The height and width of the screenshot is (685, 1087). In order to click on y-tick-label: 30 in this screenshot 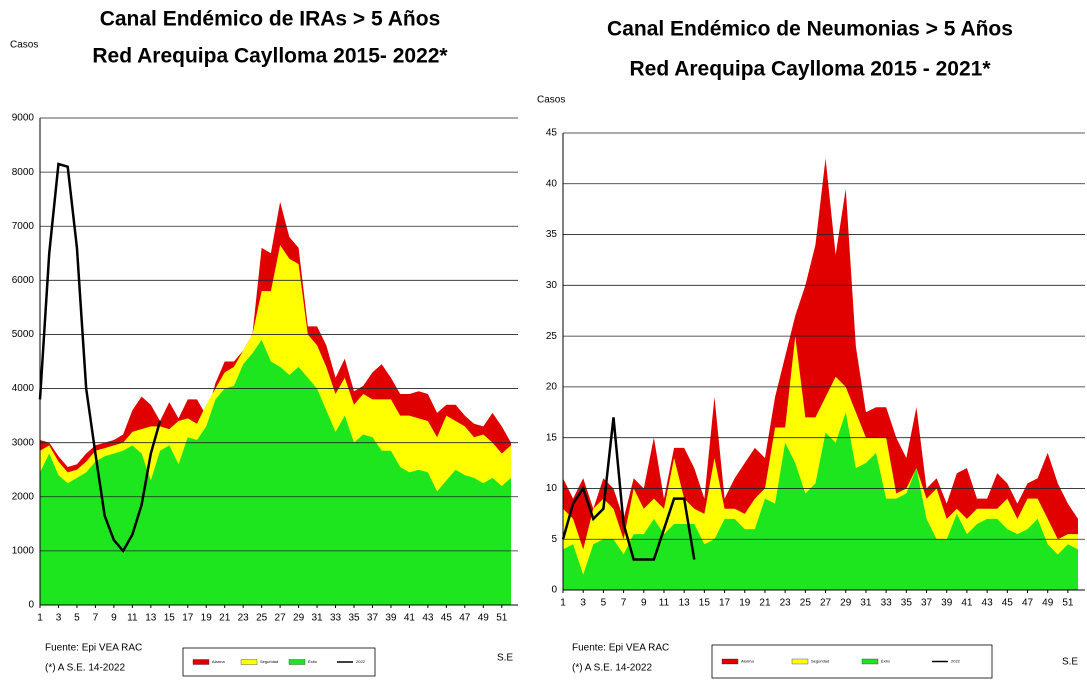, I will do `click(552, 285)`.